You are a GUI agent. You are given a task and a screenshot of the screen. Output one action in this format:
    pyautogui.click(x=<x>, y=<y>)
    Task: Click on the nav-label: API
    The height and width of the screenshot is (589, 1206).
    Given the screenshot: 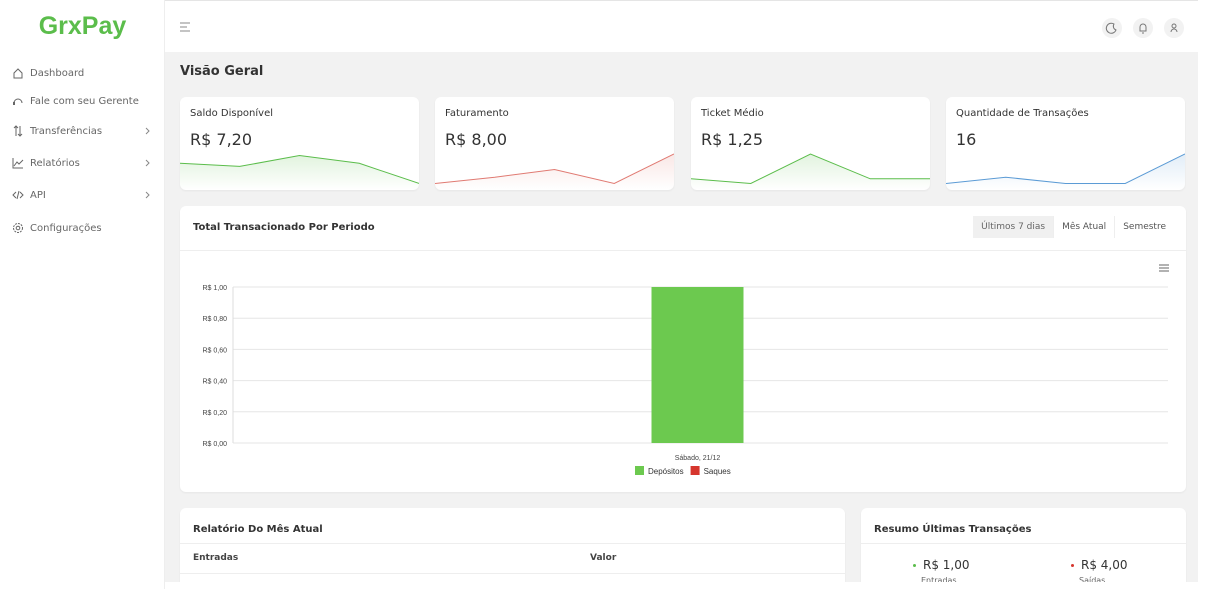 What is the action you would take?
    pyautogui.click(x=38, y=195)
    